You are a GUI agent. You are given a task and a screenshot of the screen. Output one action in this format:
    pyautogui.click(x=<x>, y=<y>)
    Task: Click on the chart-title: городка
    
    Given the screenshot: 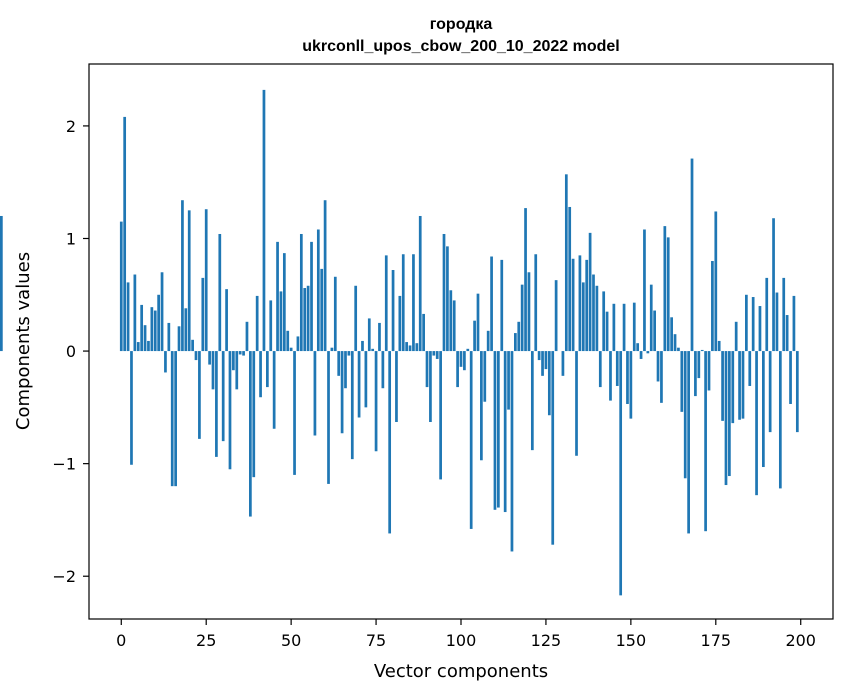 What is the action you would take?
    pyautogui.click(x=461, y=24)
    